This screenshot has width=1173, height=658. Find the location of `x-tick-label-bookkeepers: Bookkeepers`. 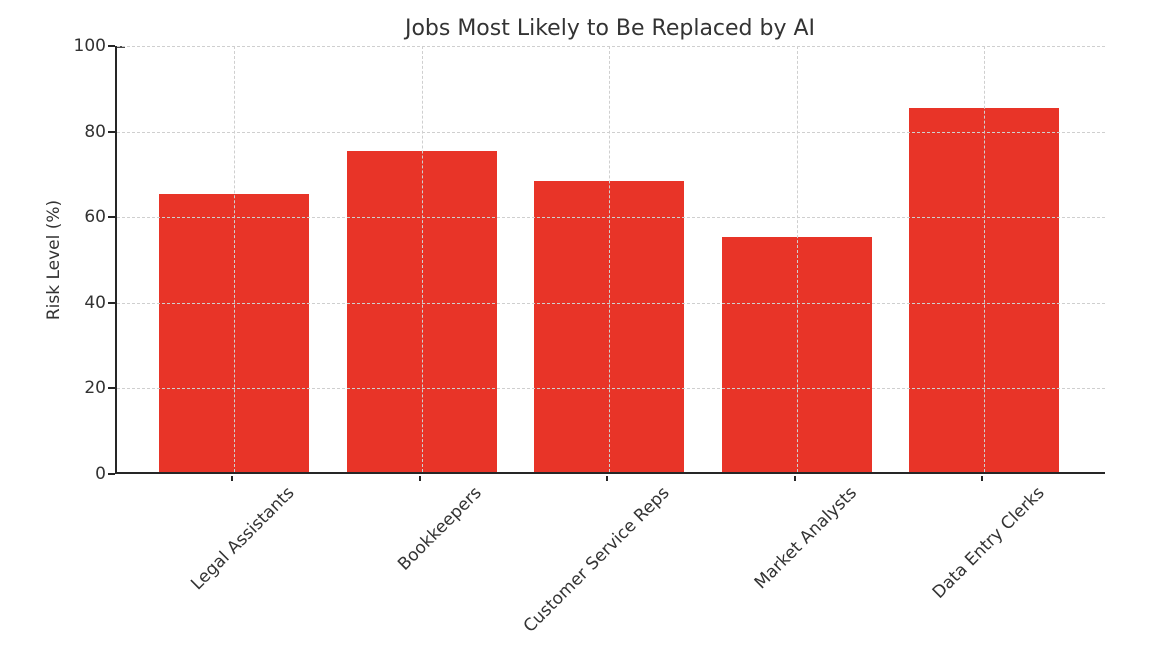

x-tick-label-bookkeepers: Bookkeepers is located at coordinates (440, 529).